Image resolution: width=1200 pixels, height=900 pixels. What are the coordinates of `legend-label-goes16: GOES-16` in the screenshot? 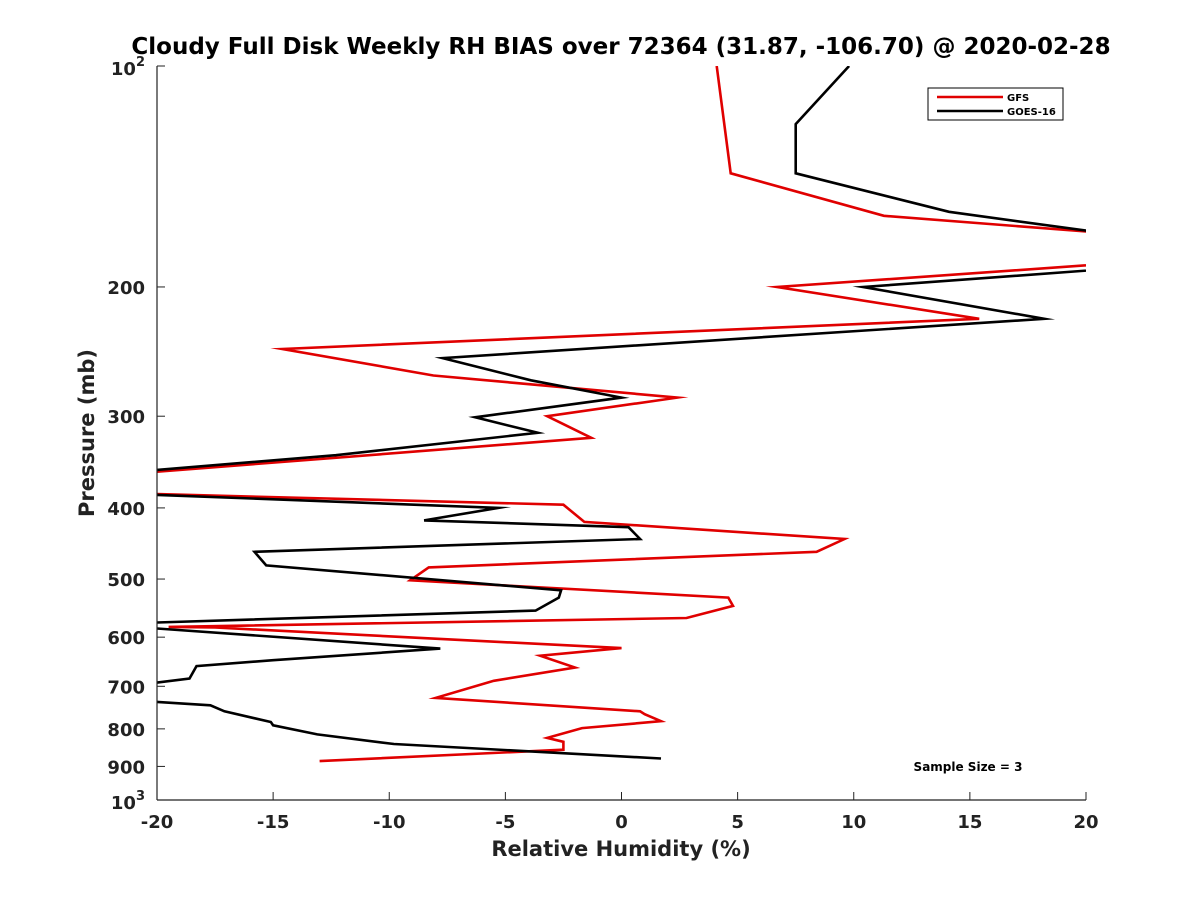 It's located at (1031, 112).